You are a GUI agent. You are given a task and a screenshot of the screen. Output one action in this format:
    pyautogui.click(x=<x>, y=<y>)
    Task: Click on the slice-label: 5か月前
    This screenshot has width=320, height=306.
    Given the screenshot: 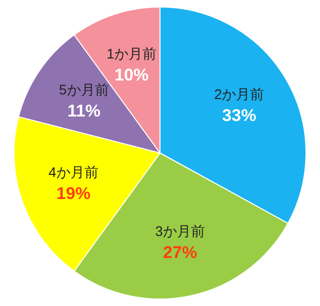 What is the action you would take?
    pyautogui.click(x=84, y=89)
    